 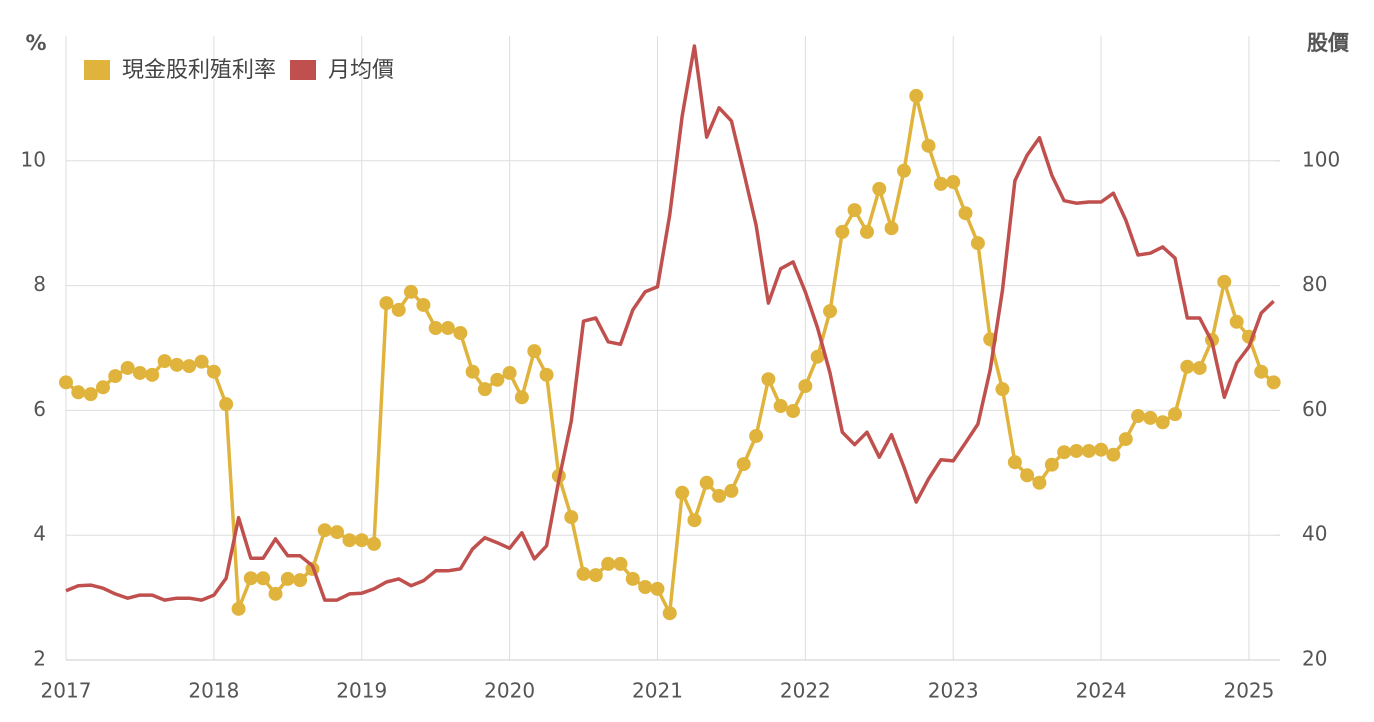 What do you see at coordinates (39, 409) in the screenshot?
I see `y-tick-label: 6` at bounding box center [39, 409].